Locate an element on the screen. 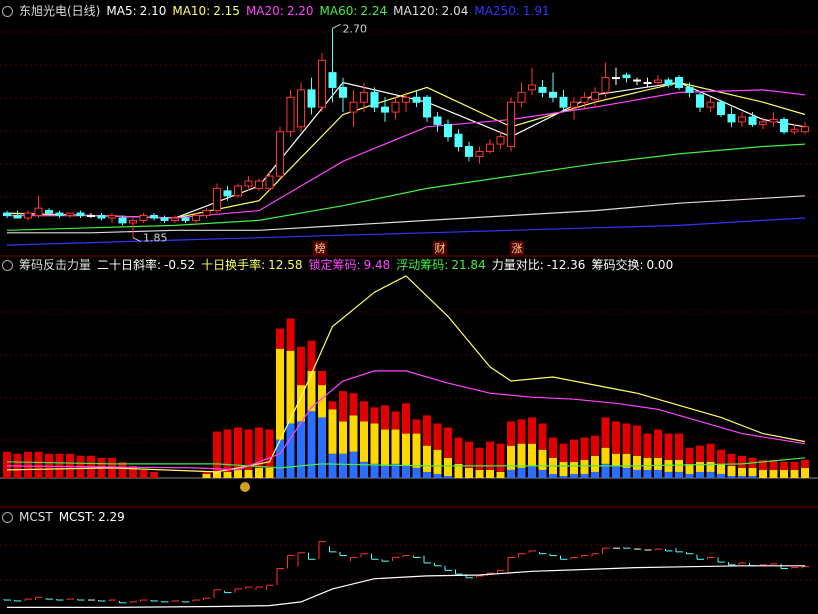  coin-icon is located at coordinates (245, 487).